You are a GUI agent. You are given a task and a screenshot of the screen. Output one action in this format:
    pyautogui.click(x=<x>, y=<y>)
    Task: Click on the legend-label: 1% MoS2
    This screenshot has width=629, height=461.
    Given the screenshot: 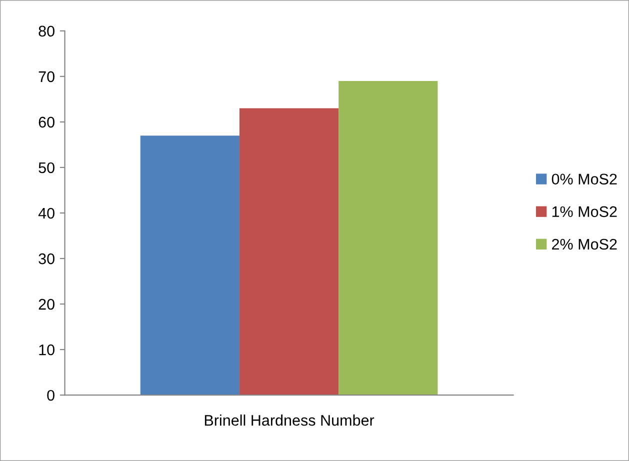 What is the action you would take?
    pyautogui.click(x=584, y=212)
    